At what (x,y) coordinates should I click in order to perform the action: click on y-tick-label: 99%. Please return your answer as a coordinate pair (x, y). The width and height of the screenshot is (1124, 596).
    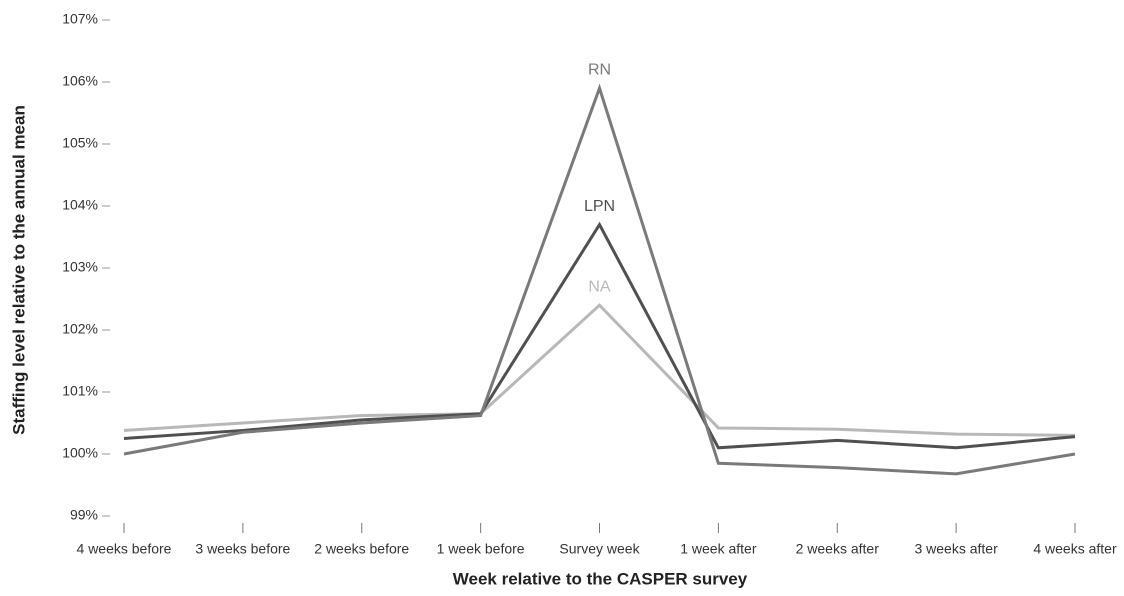
    Looking at the image, I should click on (84, 515).